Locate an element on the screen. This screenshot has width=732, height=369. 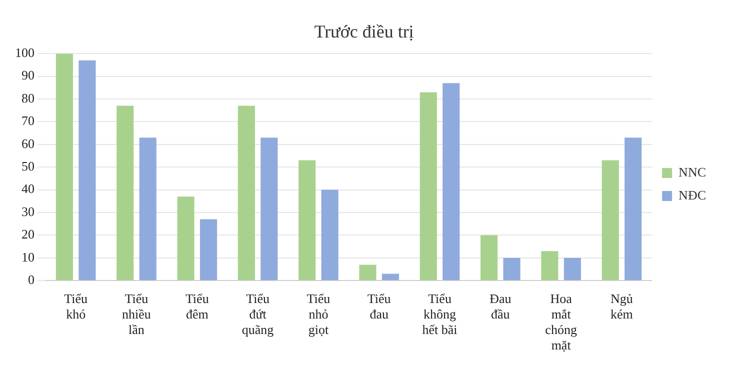
y-tick-label: 0 is located at coordinates (31, 280).